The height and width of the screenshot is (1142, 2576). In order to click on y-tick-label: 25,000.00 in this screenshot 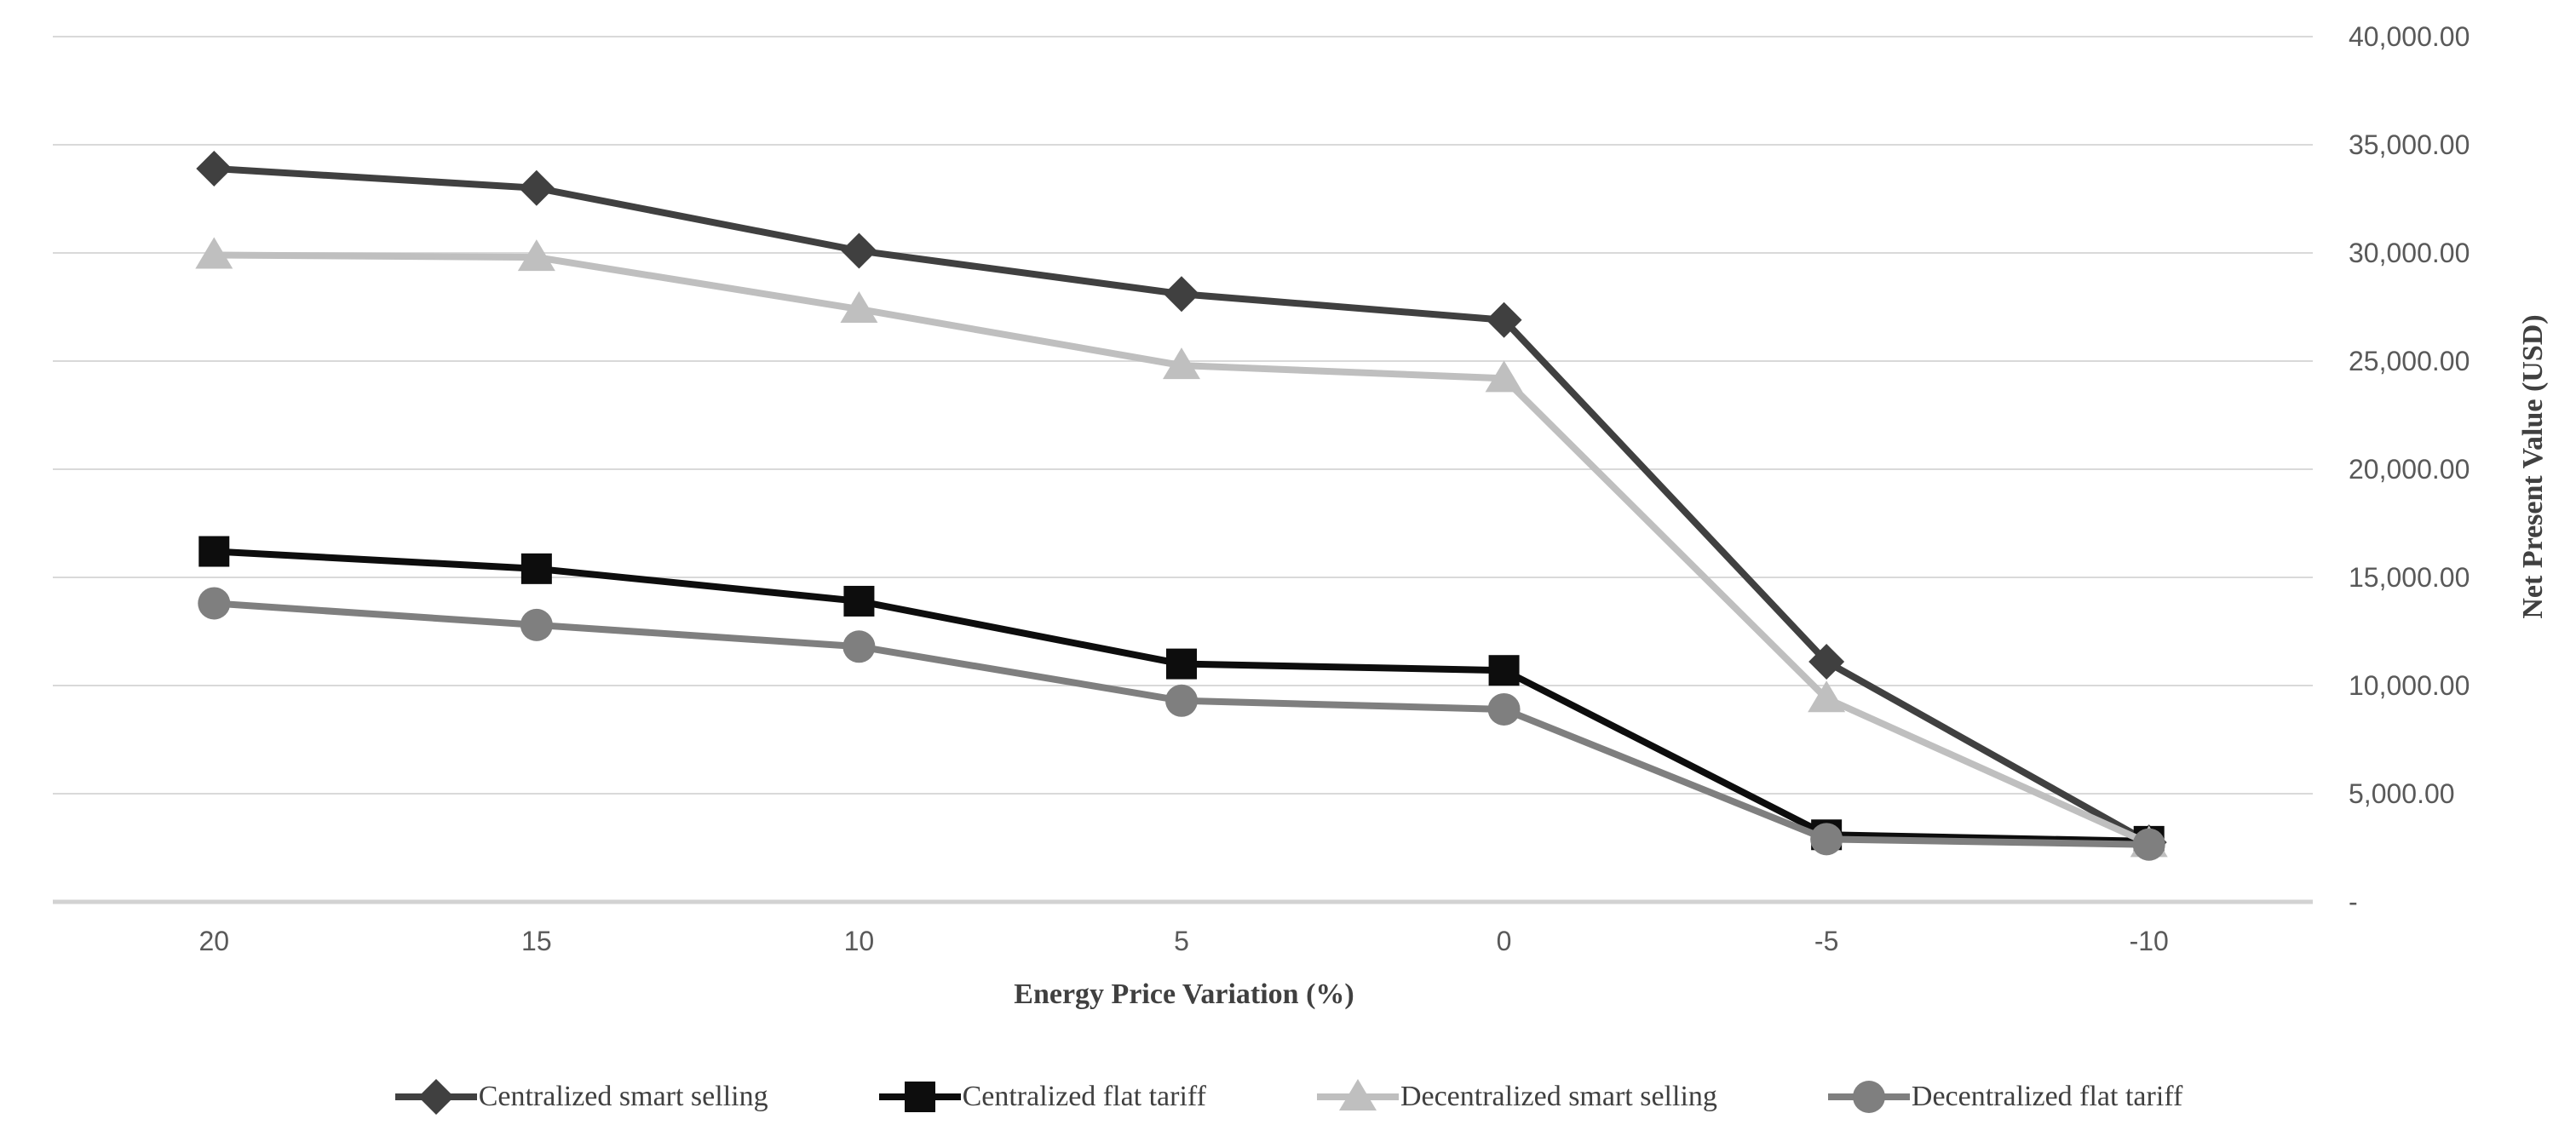, I will do `click(2410, 361)`.